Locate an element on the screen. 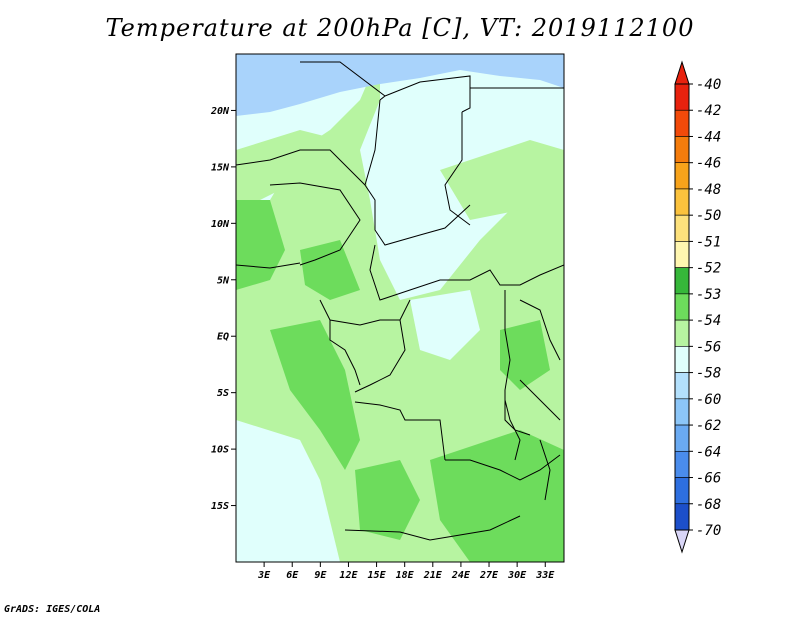 This screenshot has height=618, width=800. mid-green-south is located at coordinates (497, 496).